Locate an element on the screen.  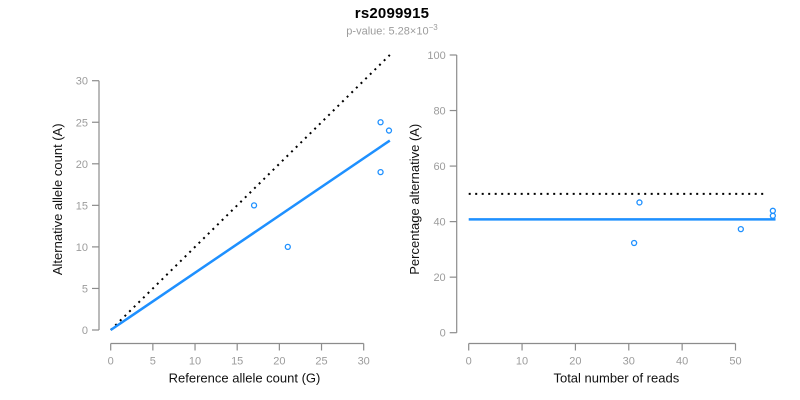
y-tick-label: 25 is located at coordinates (82, 123).